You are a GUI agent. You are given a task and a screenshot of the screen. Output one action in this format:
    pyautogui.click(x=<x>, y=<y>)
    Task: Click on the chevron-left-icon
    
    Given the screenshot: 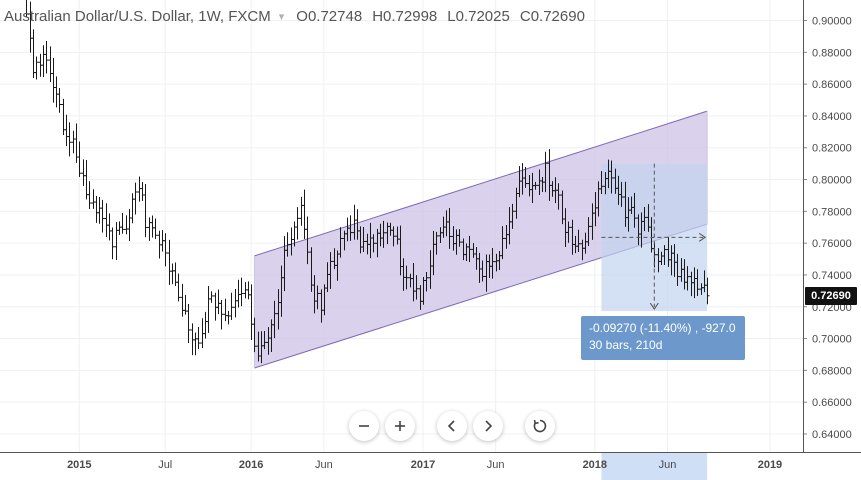 What is the action you would take?
    pyautogui.click(x=451, y=426)
    